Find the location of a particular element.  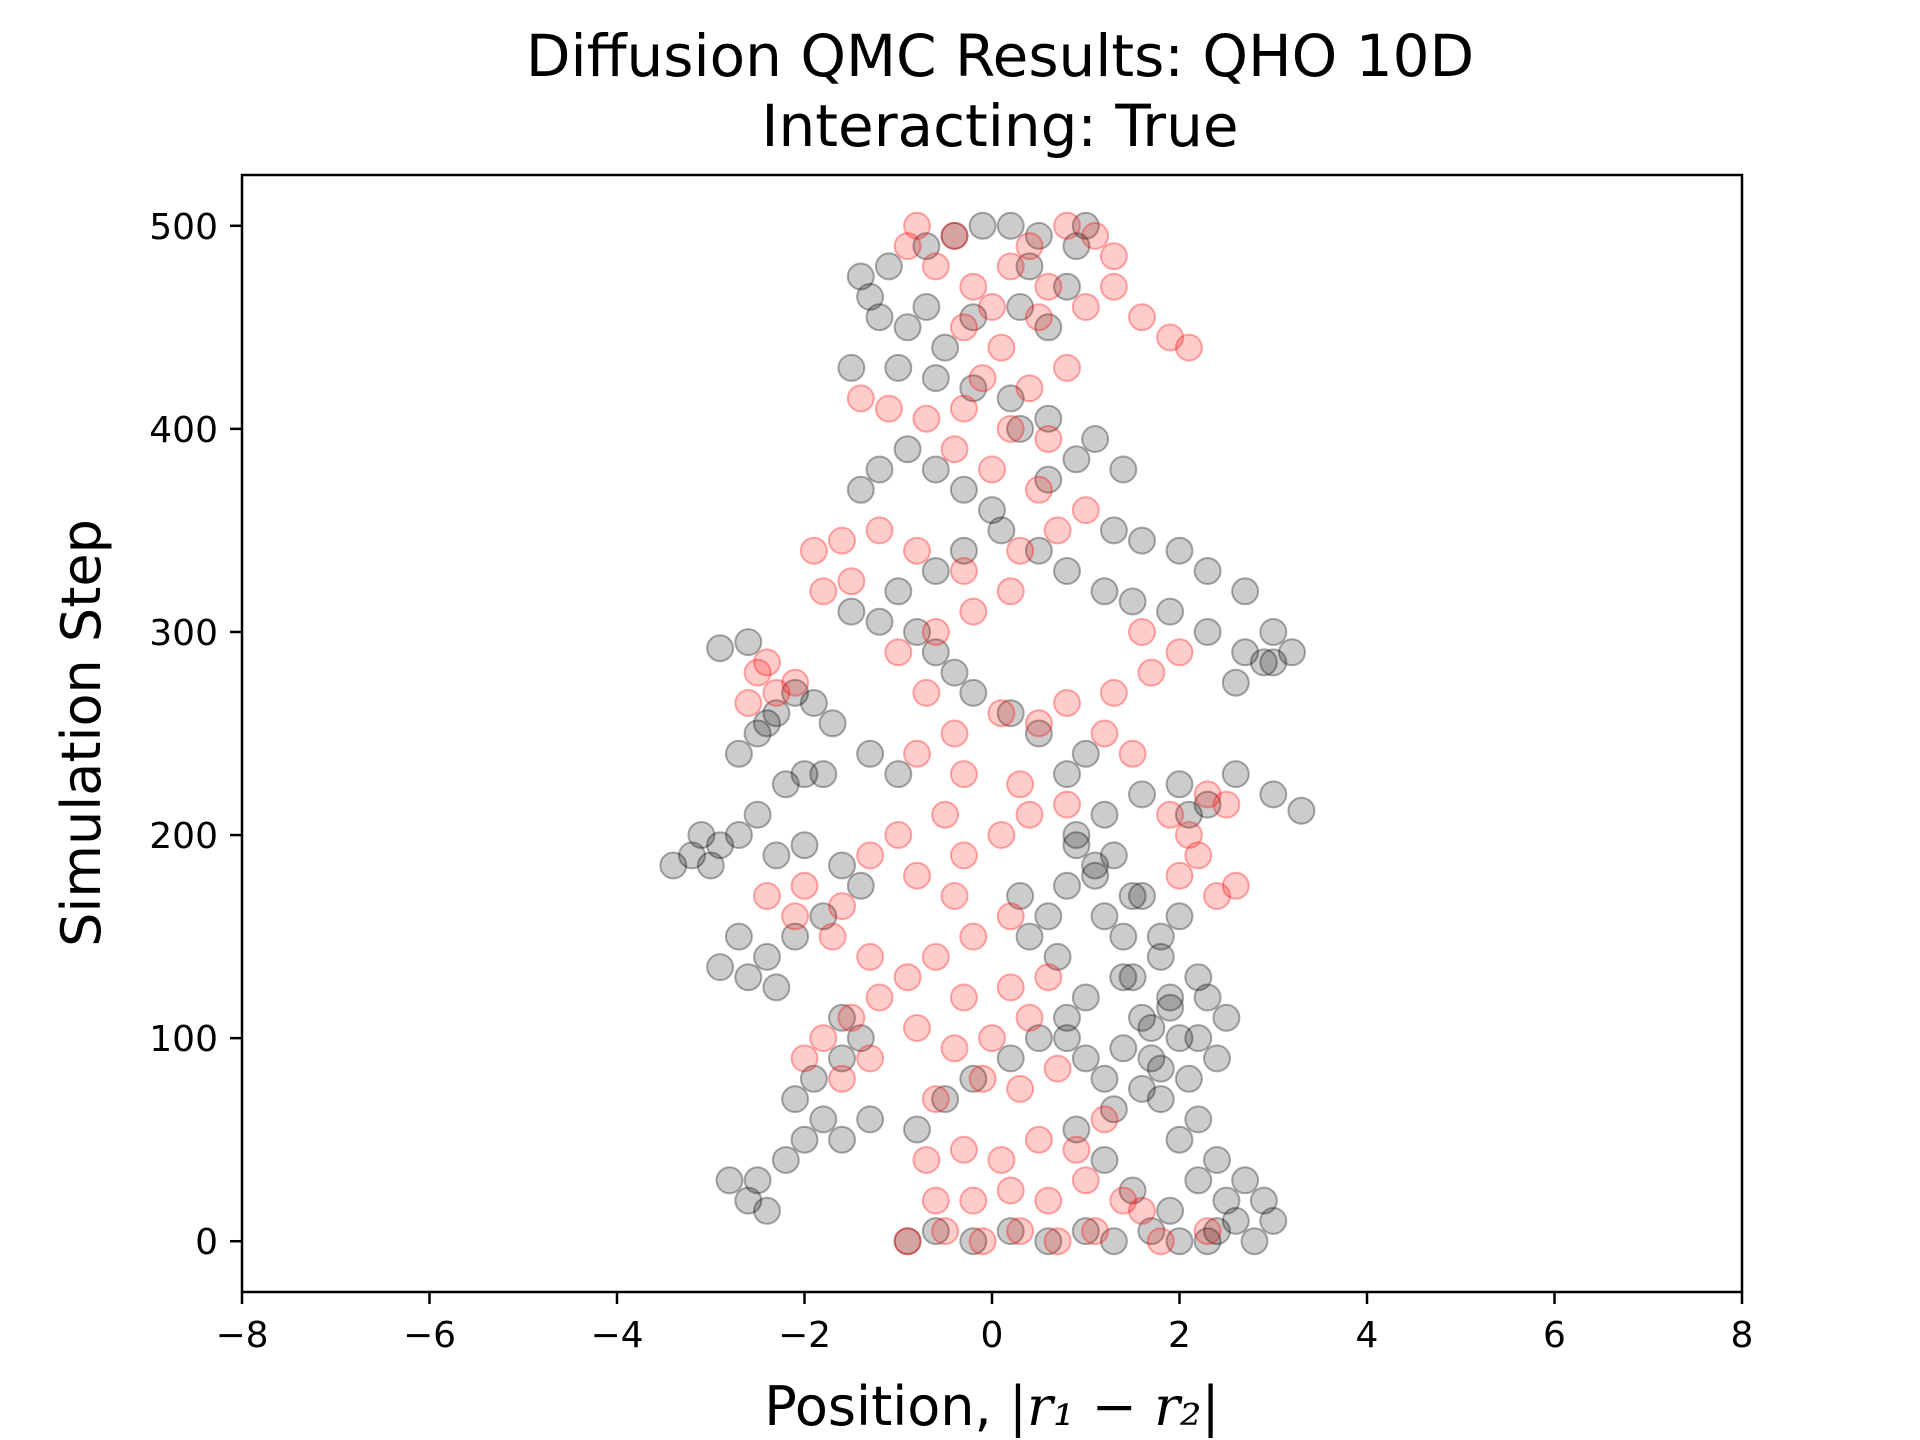

chart-title: Diffusion QMC Results: QHO 10D is located at coordinates (1000, 56).